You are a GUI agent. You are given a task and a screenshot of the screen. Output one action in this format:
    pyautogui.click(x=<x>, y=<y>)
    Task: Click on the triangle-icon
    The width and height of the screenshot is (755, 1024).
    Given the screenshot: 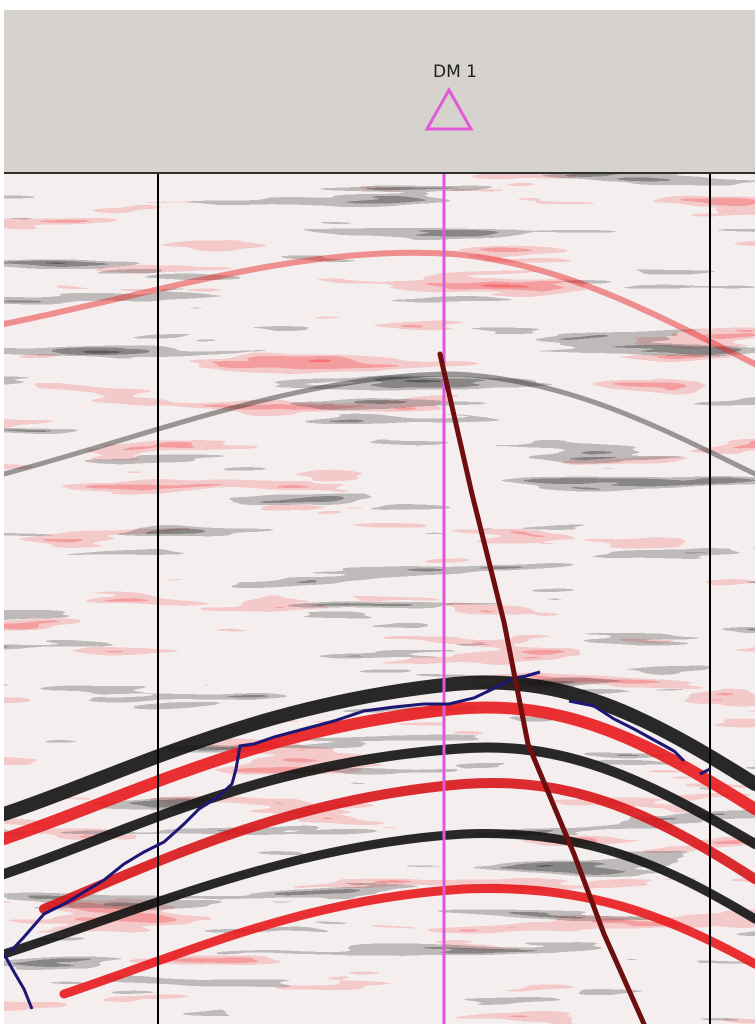 What is the action you would take?
    pyautogui.click(x=449, y=110)
    